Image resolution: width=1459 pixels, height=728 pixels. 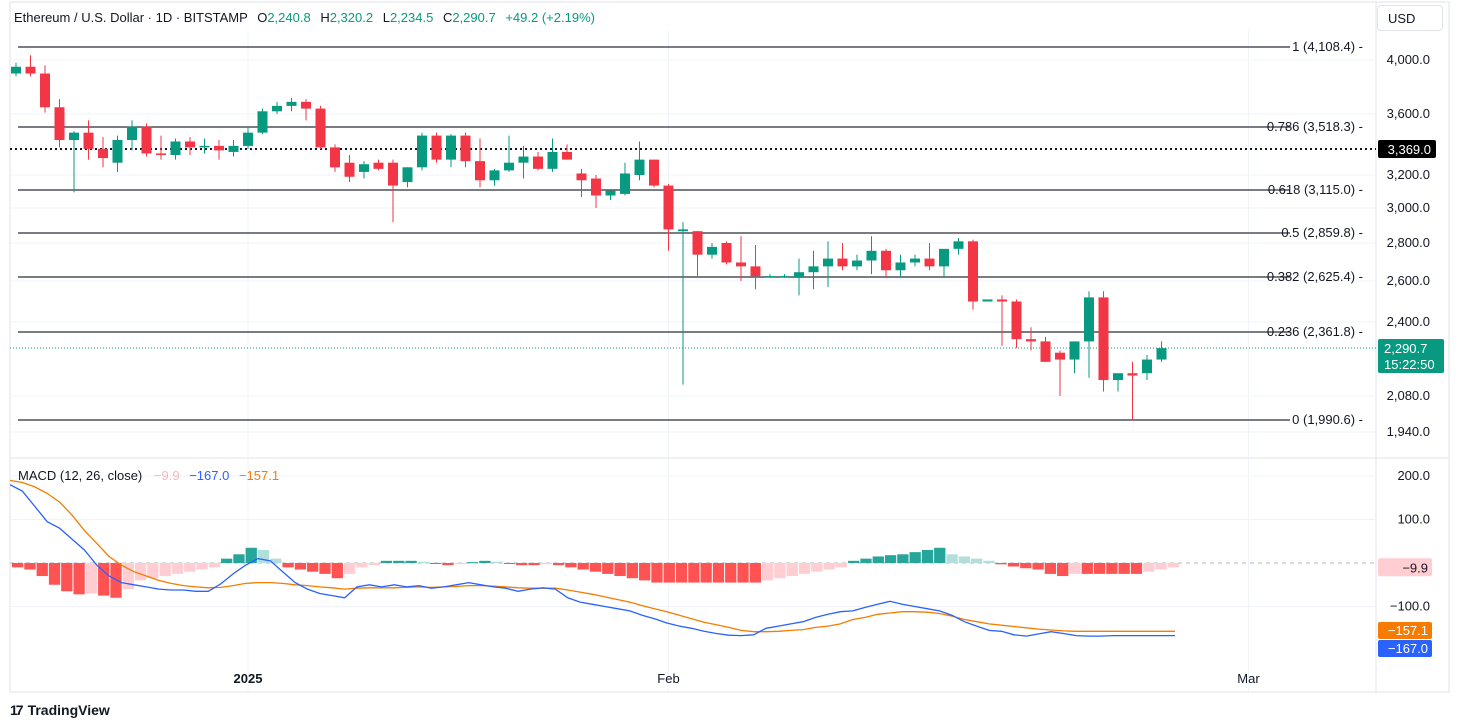 What do you see at coordinates (411, 17) in the screenshot?
I see `low-value: 2,234.5` at bounding box center [411, 17].